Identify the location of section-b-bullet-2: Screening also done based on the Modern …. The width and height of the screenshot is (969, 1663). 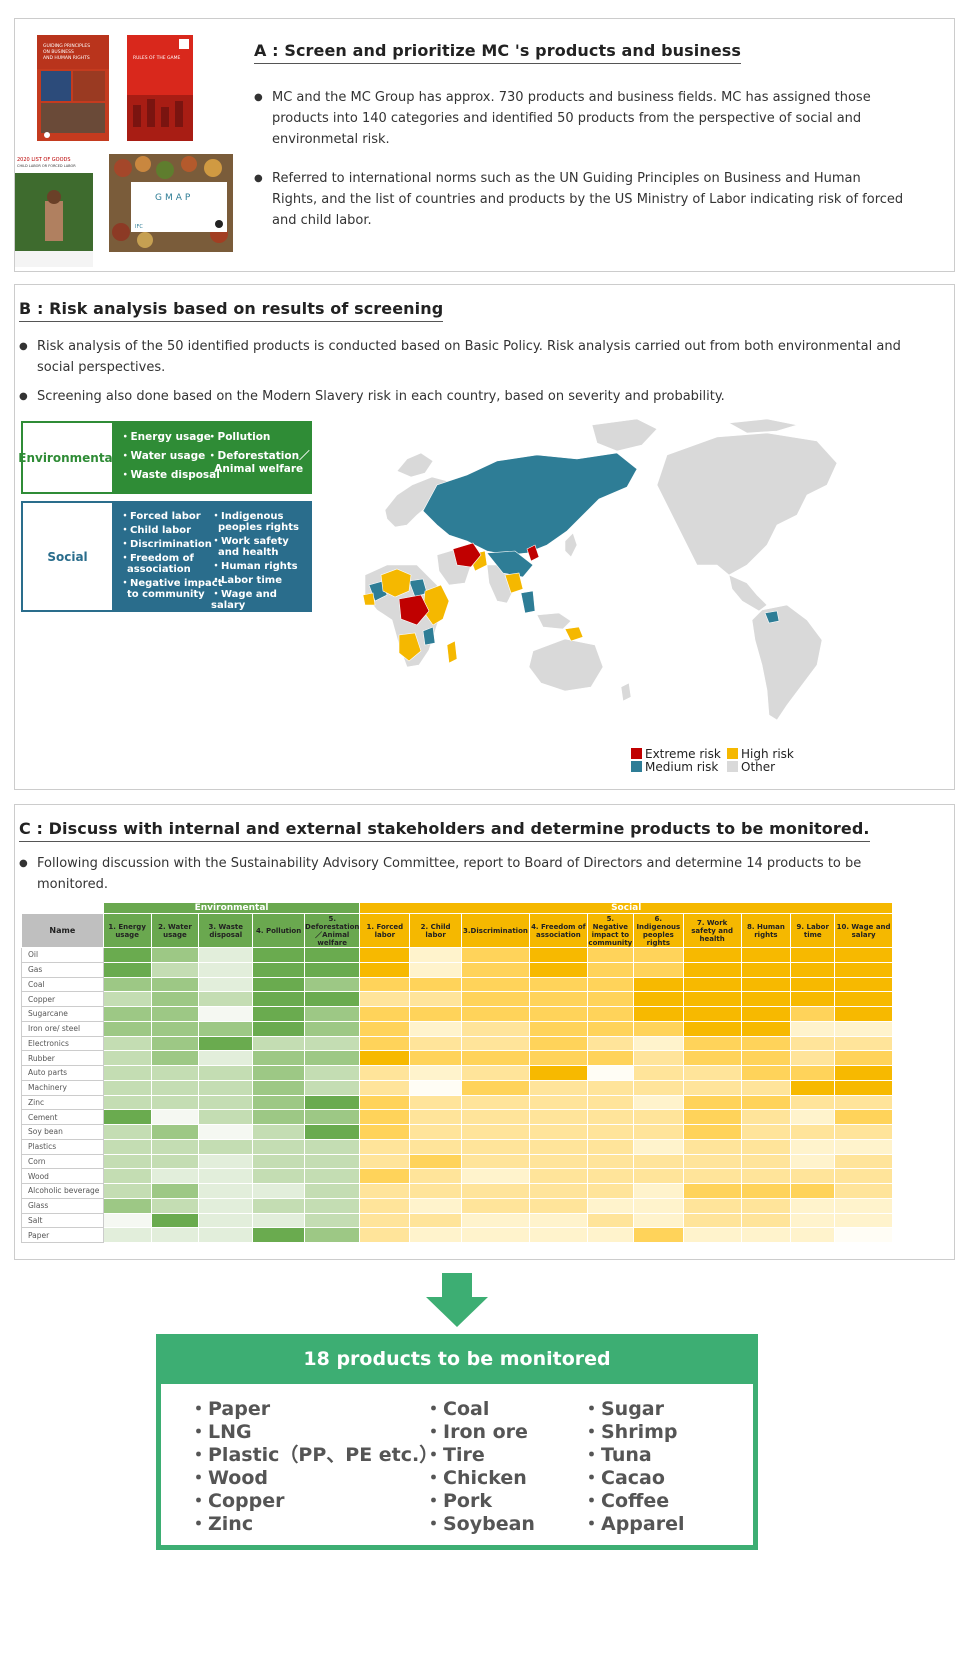
(464, 396).